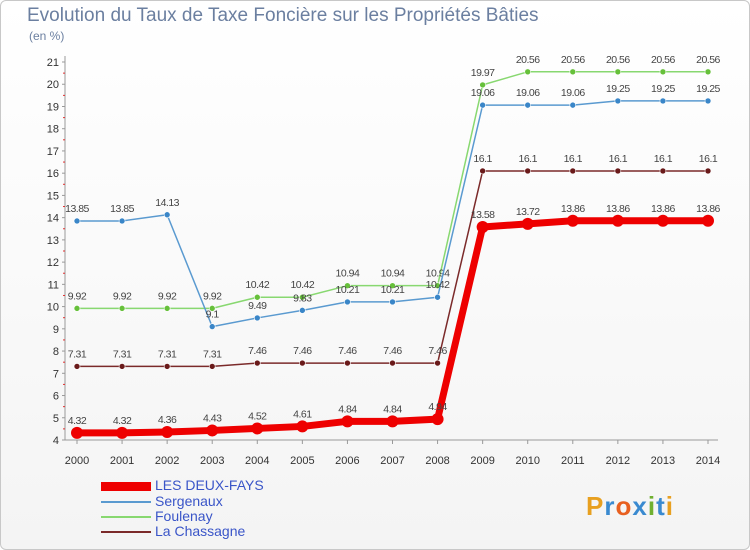  Describe the element at coordinates (122, 209) in the screenshot. I see `data-label-sergenaux: 13.85` at that location.